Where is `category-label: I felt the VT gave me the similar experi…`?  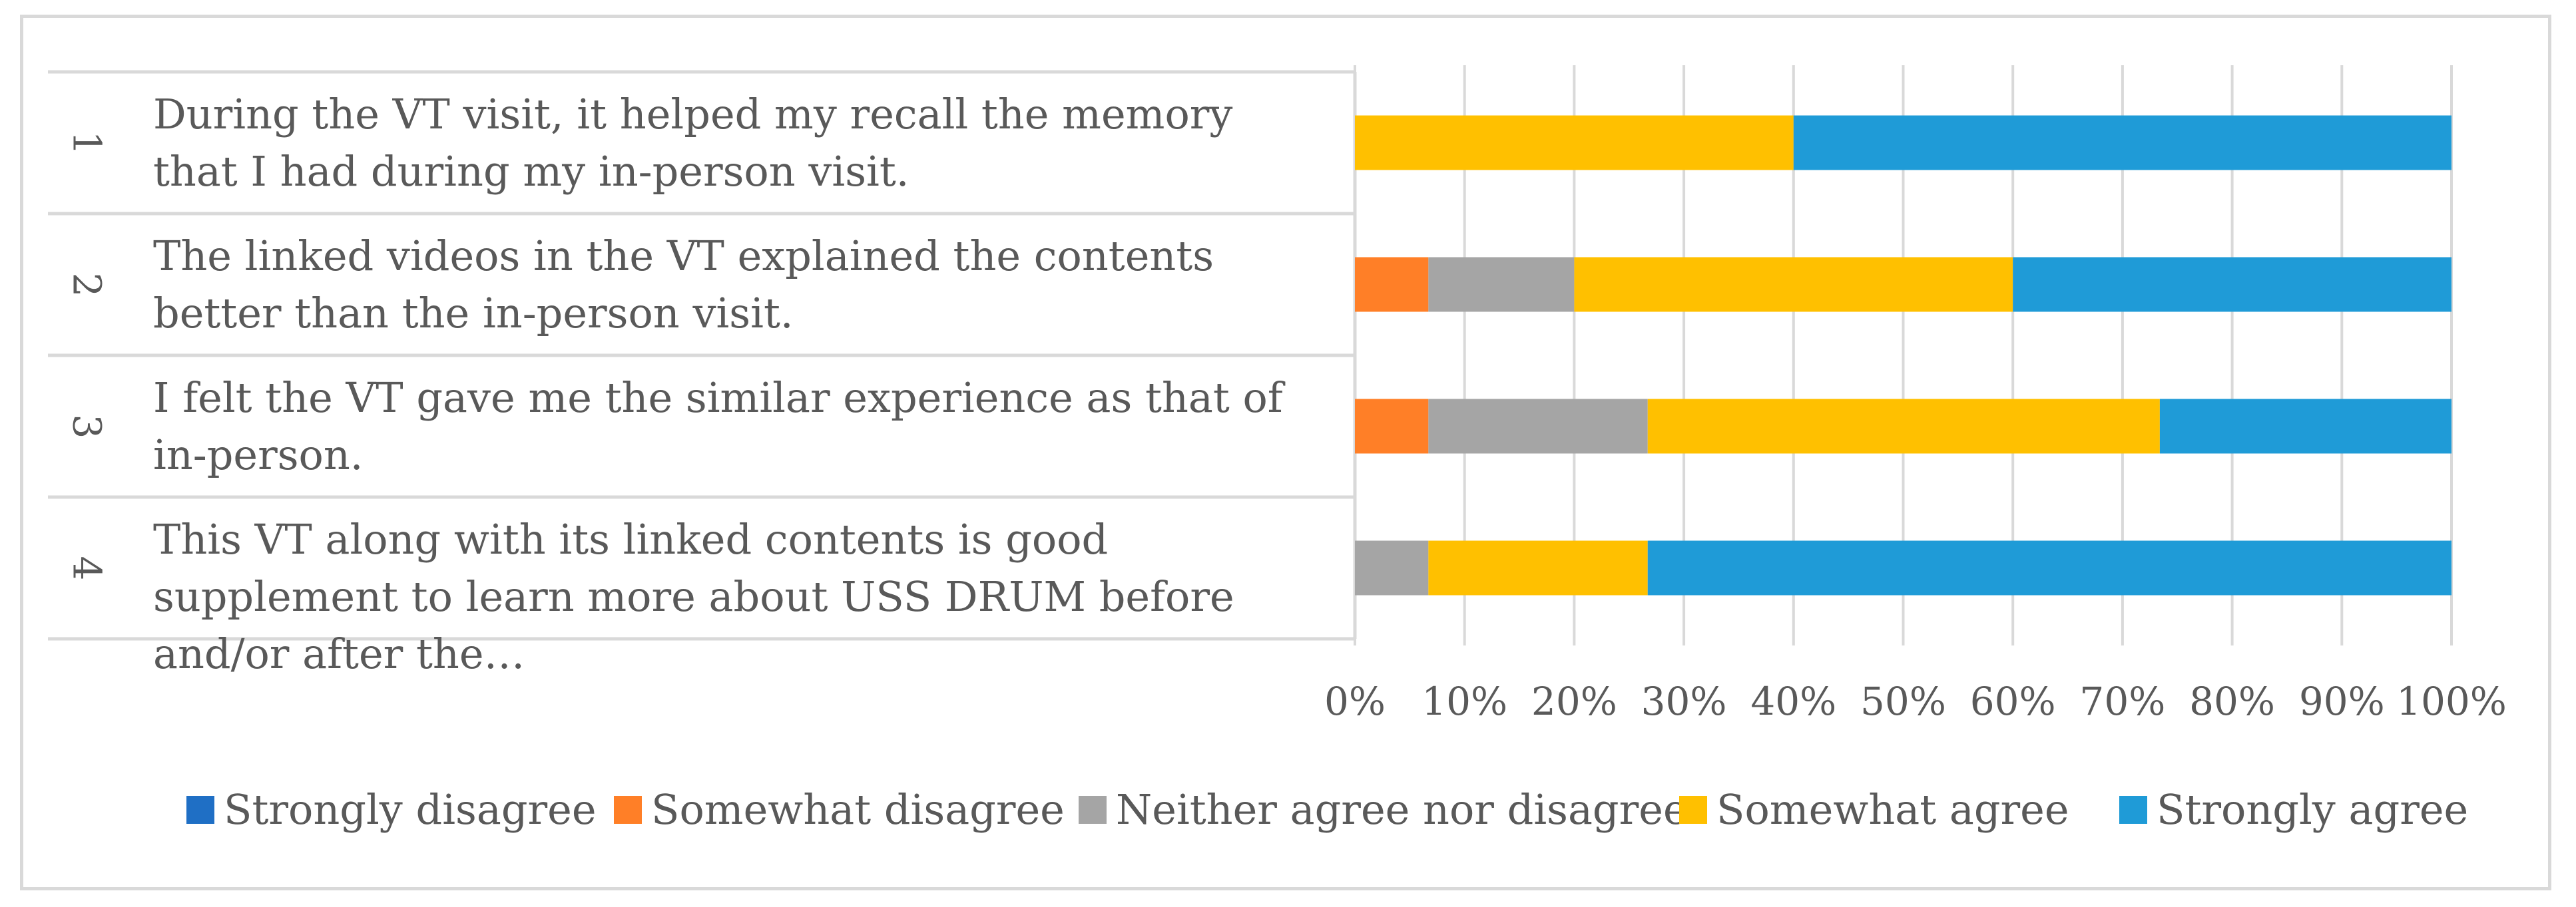
category-label: I felt the VT gave me the similar experi… is located at coordinates (718, 426).